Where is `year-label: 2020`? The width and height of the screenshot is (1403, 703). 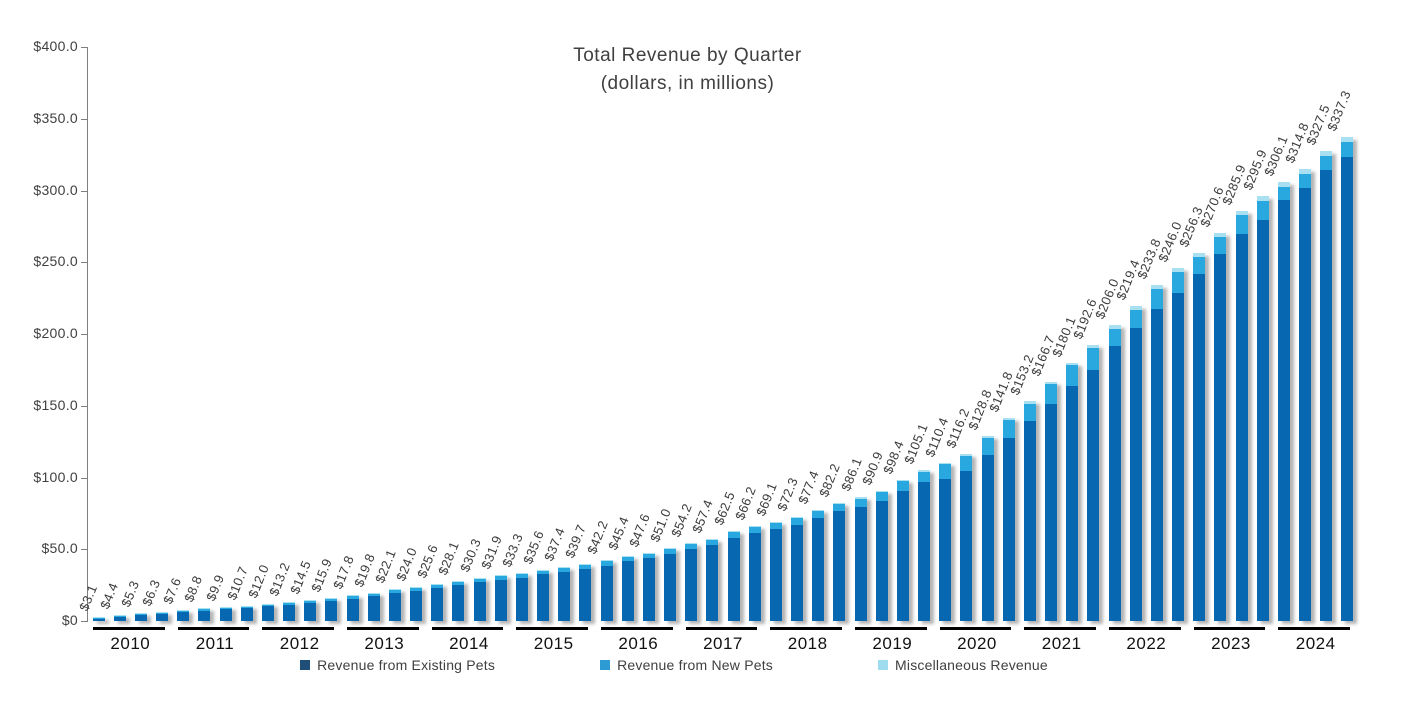 year-label: 2020 is located at coordinates (977, 643).